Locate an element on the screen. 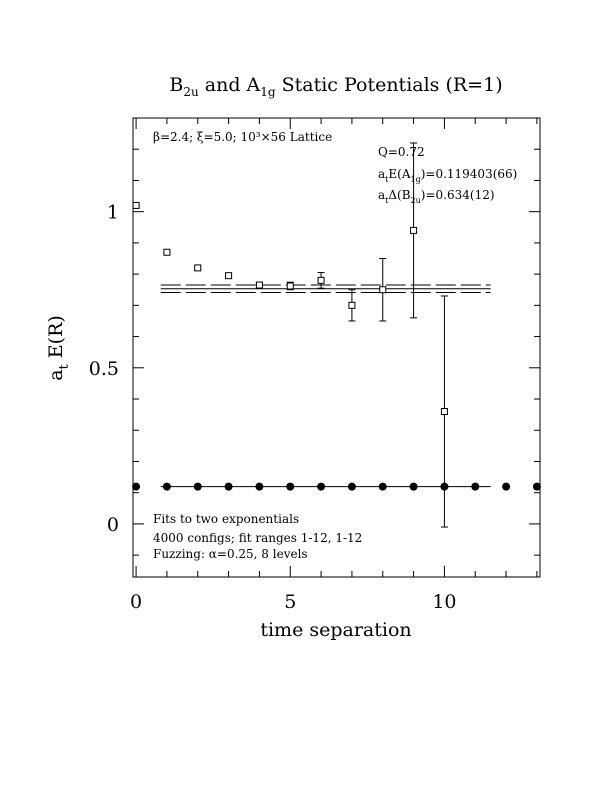 Image resolution: width=612 pixels, height=792 pixels. fuzzing-annotation: Fuzzing: α=0.25, 8 levels is located at coordinates (230, 554).